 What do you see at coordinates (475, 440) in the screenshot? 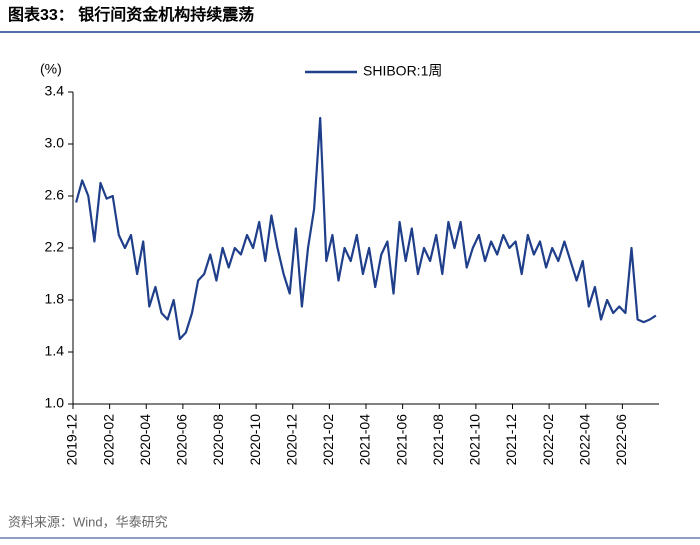
I see `x-tick-label: 2021-10` at bounding box center [475, 440].